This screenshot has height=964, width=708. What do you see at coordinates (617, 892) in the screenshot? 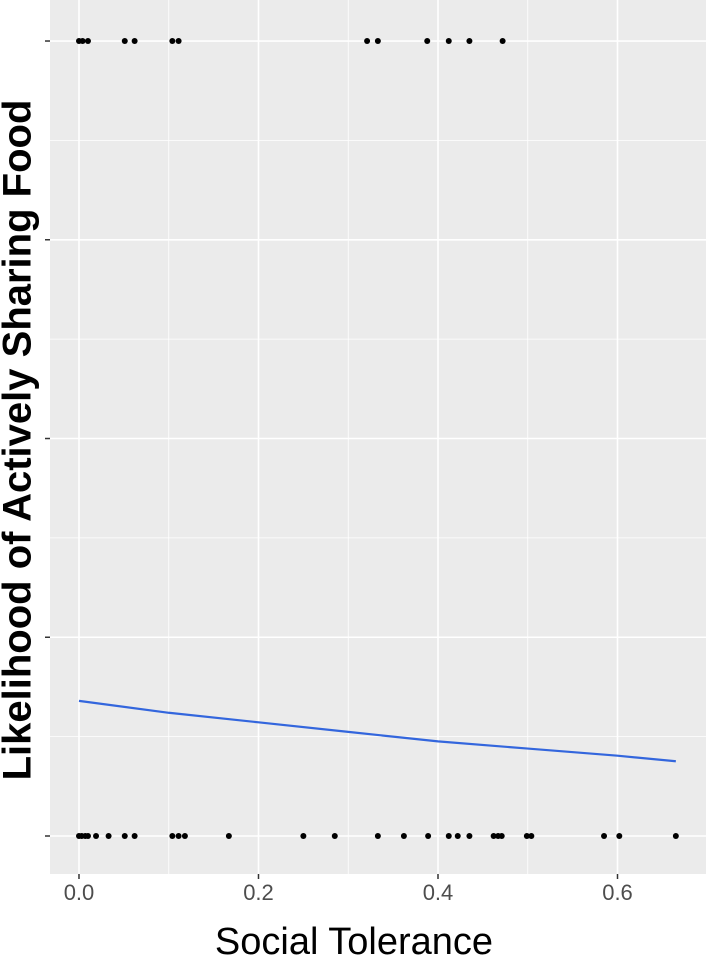
I see `x-tick-label: 0.6` at bounding box center [617, 892].